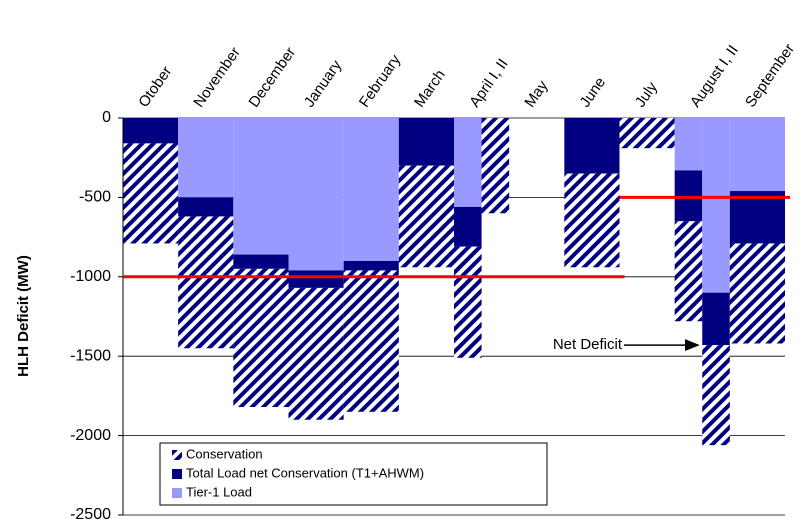  Describe the element at coordinates (488, 83) in the screenshot. I see `x-tick-label: April I, II` at that location.